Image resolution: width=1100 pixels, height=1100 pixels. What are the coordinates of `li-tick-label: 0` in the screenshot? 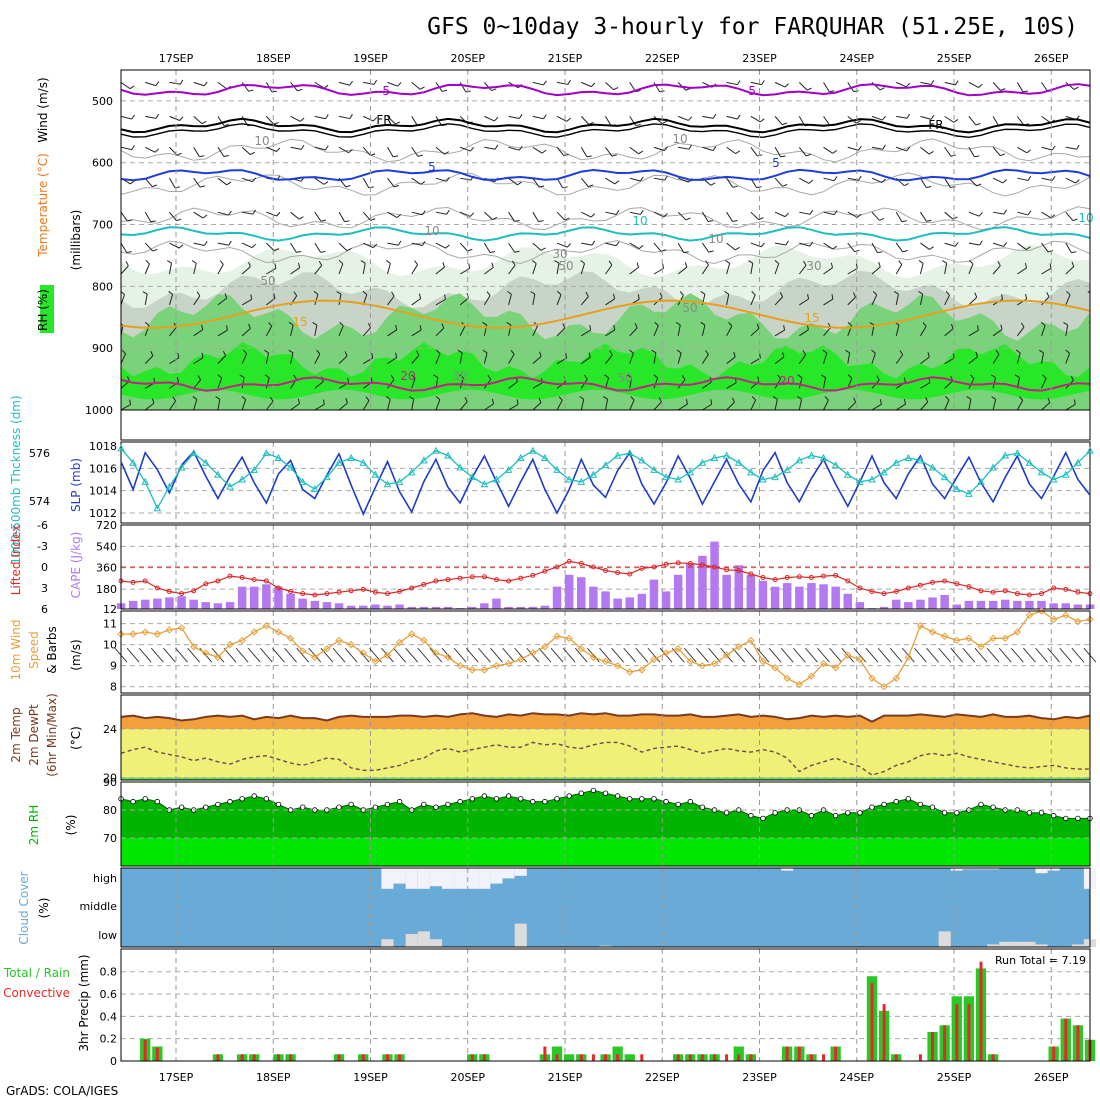 It's located at (44, 567).